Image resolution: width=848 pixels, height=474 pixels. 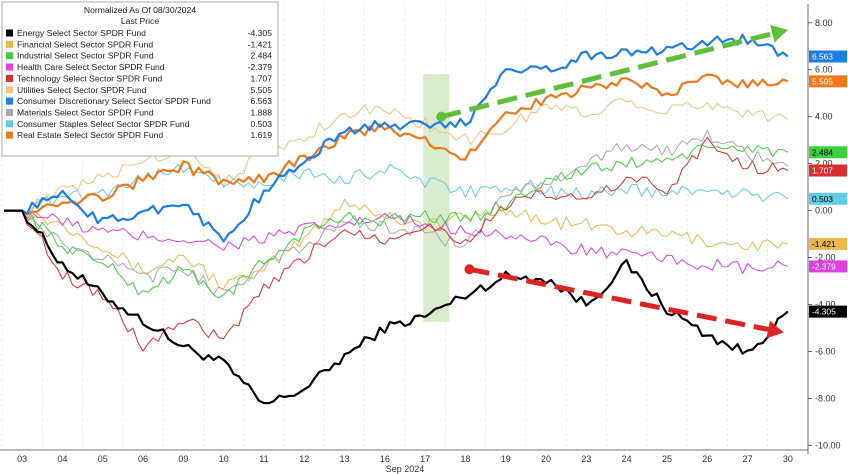 I want to click on legend-series-value: 0.503, so click(x=261, y=124).